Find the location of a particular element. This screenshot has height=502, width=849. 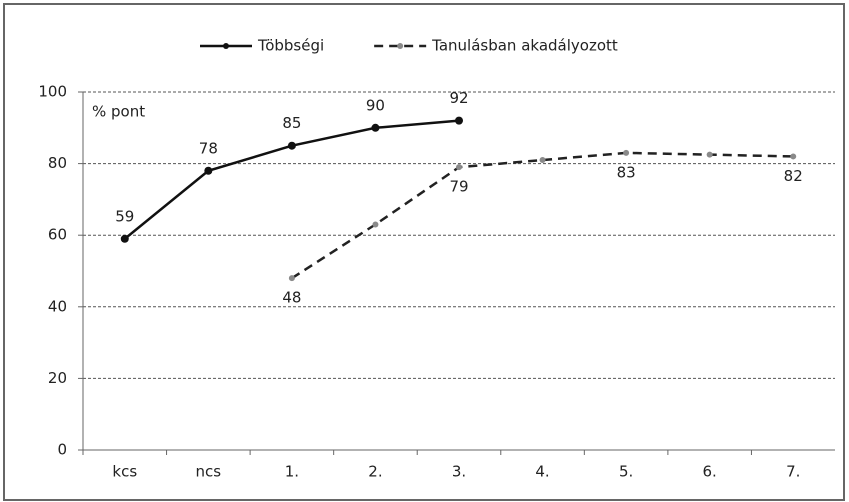

legend-label: Többségi is located at coordinates (290, 46).